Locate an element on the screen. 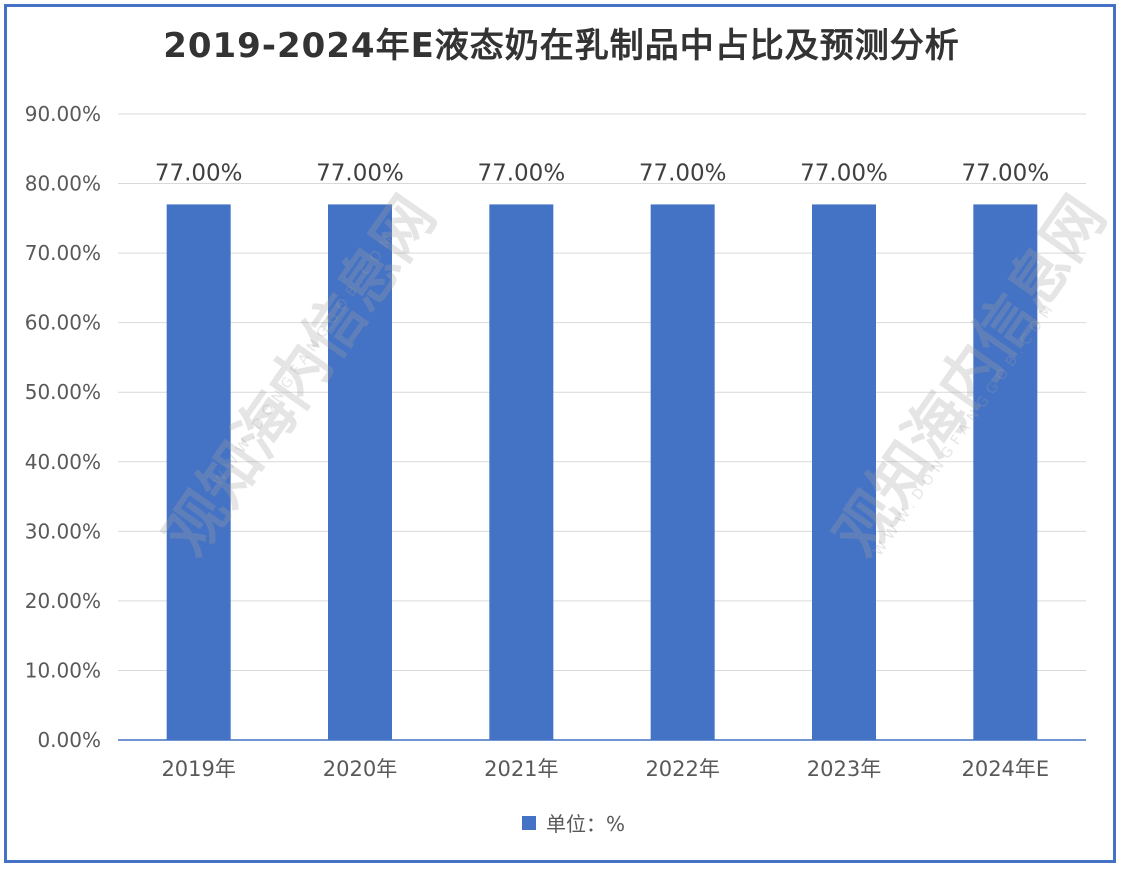  y-tick-label: 20.00% is located at coordinates (63, 601).